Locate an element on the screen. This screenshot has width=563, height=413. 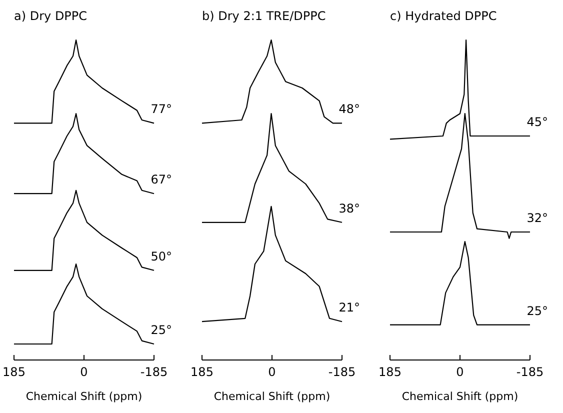
series-label: 45° is located at coordinates (537, 122).